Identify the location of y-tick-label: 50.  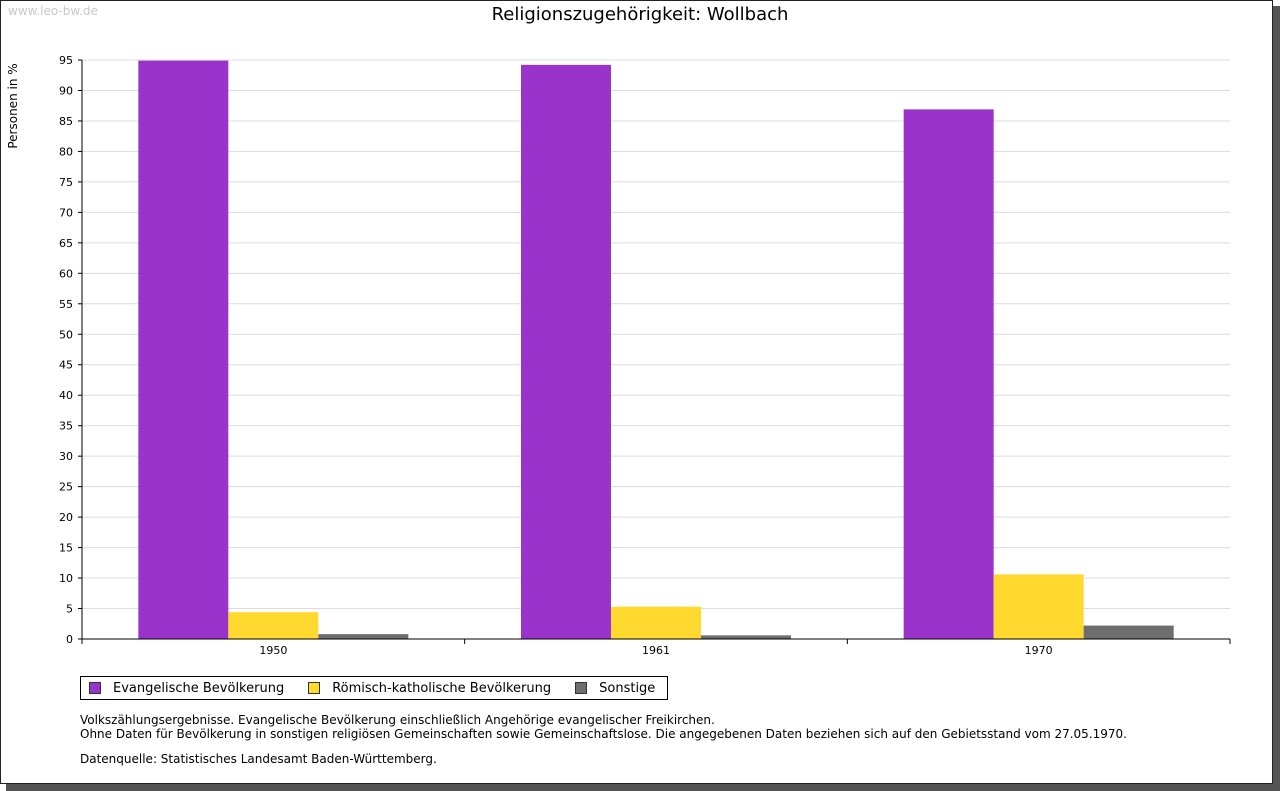
(66, 334).